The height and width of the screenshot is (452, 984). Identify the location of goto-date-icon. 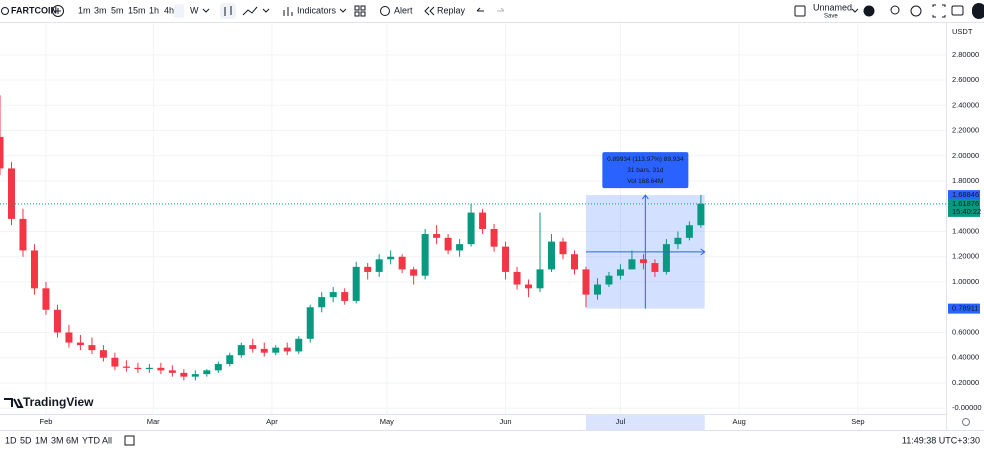
(129, 440).